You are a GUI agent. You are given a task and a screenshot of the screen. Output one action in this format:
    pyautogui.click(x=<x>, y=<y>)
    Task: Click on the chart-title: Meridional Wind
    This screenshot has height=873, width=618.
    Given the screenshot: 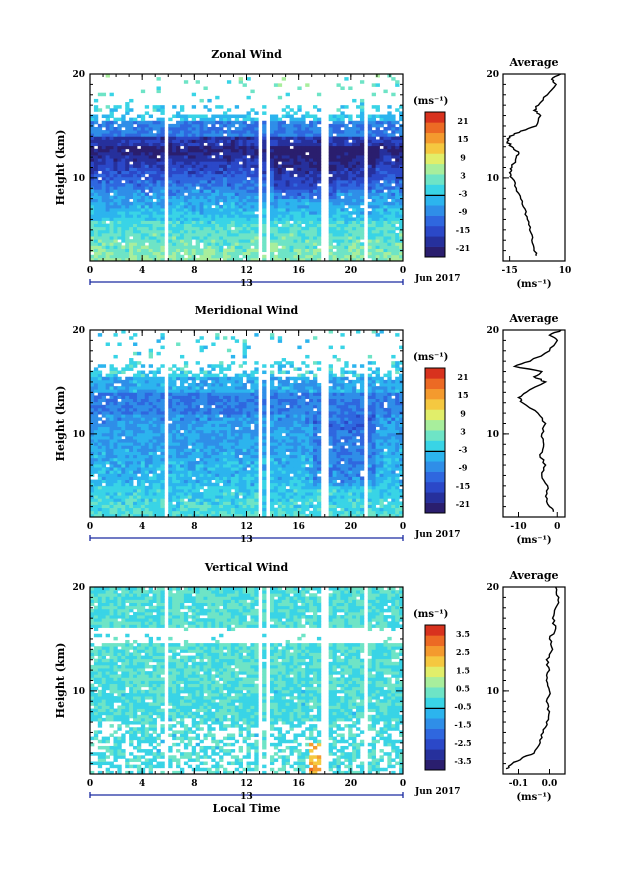 What is the action you would take?
    pyautogui.click(x=247, y=310)
    